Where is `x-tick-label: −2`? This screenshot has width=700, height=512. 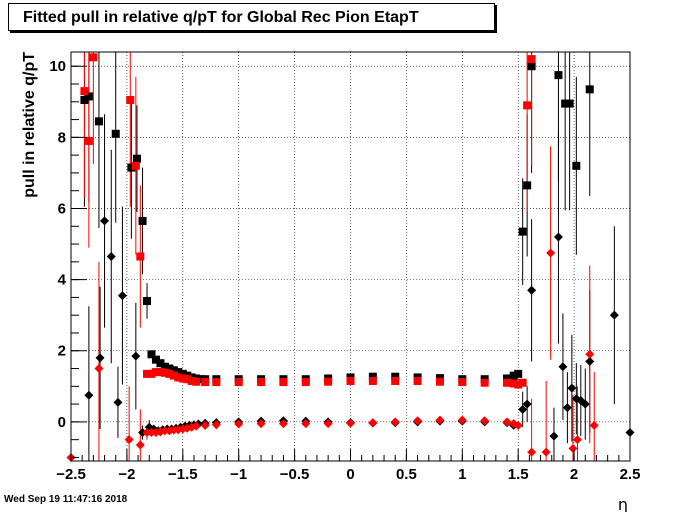 x-tick-label: −2 is located at coordinates (126, 474).